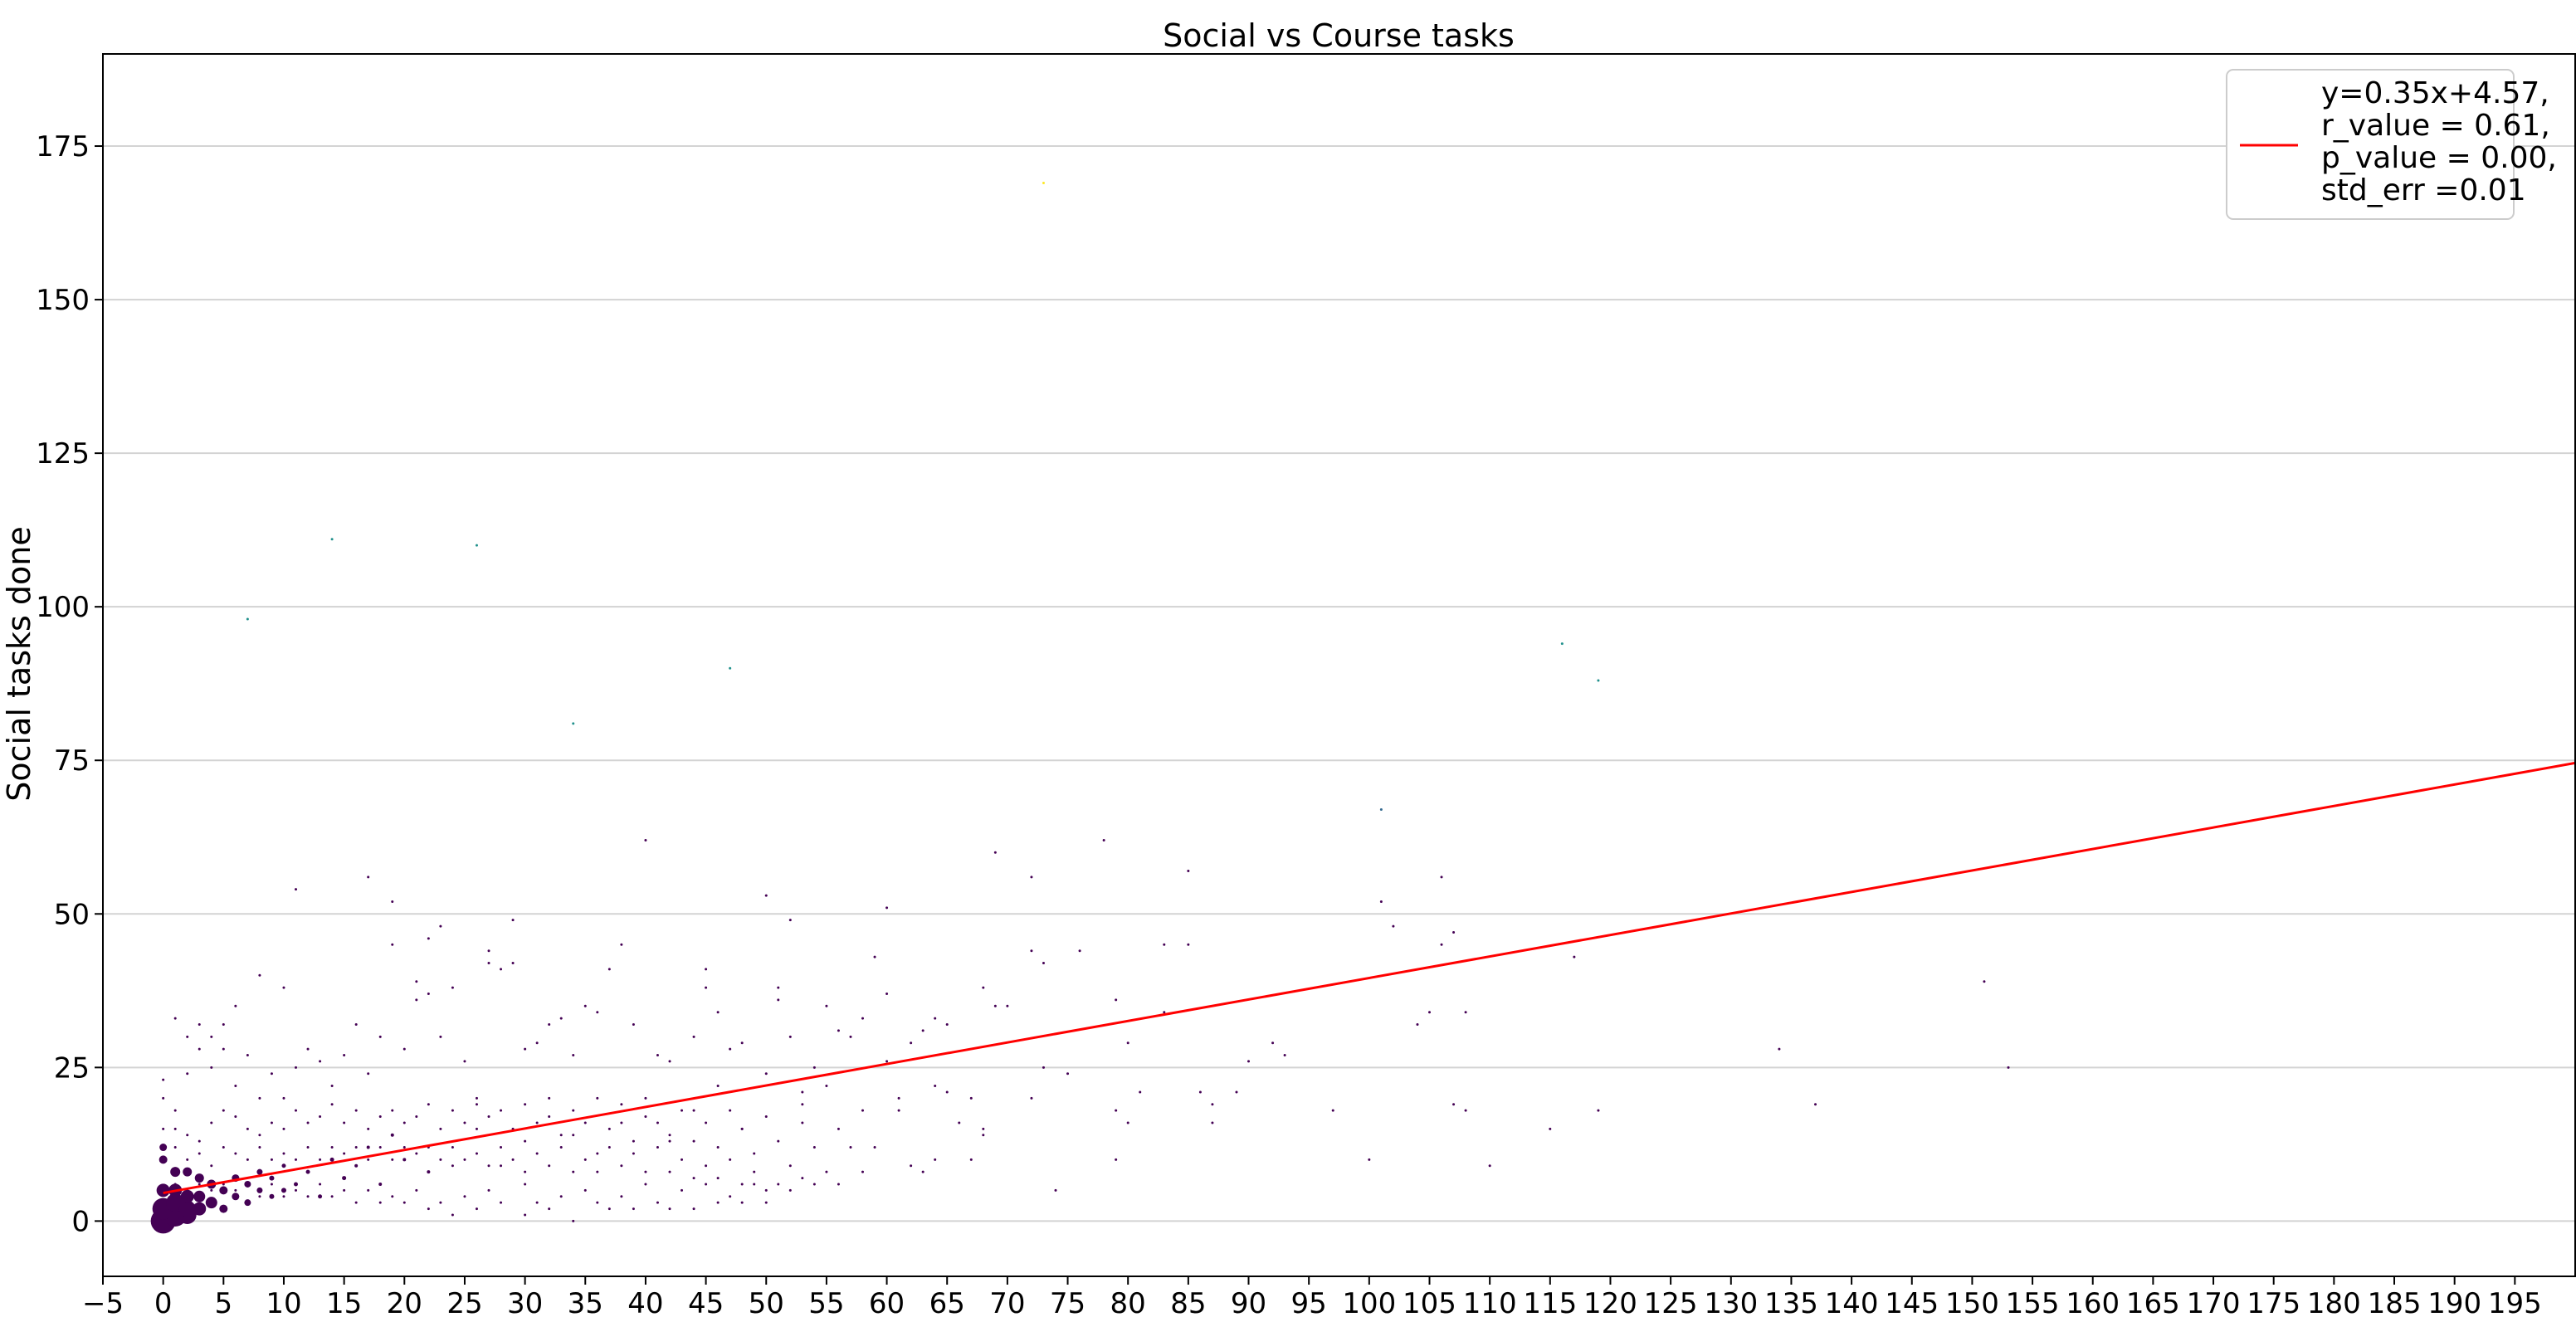 This screenshot has width=2576, height=1317. I want to click on x-tick-label: 105, so click(1430, 1302).